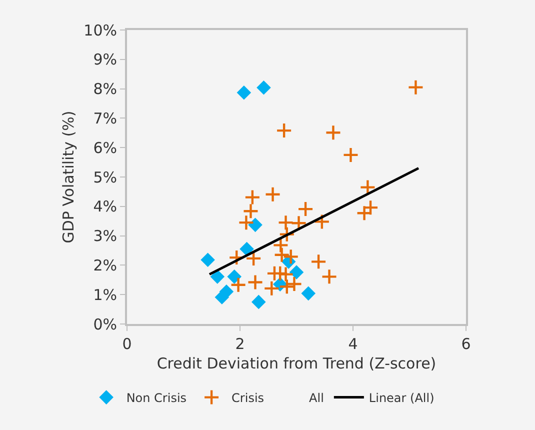 This screenshot has height=430, width=535. I want to click on y-tick-label: 9%, so click(105, 59).